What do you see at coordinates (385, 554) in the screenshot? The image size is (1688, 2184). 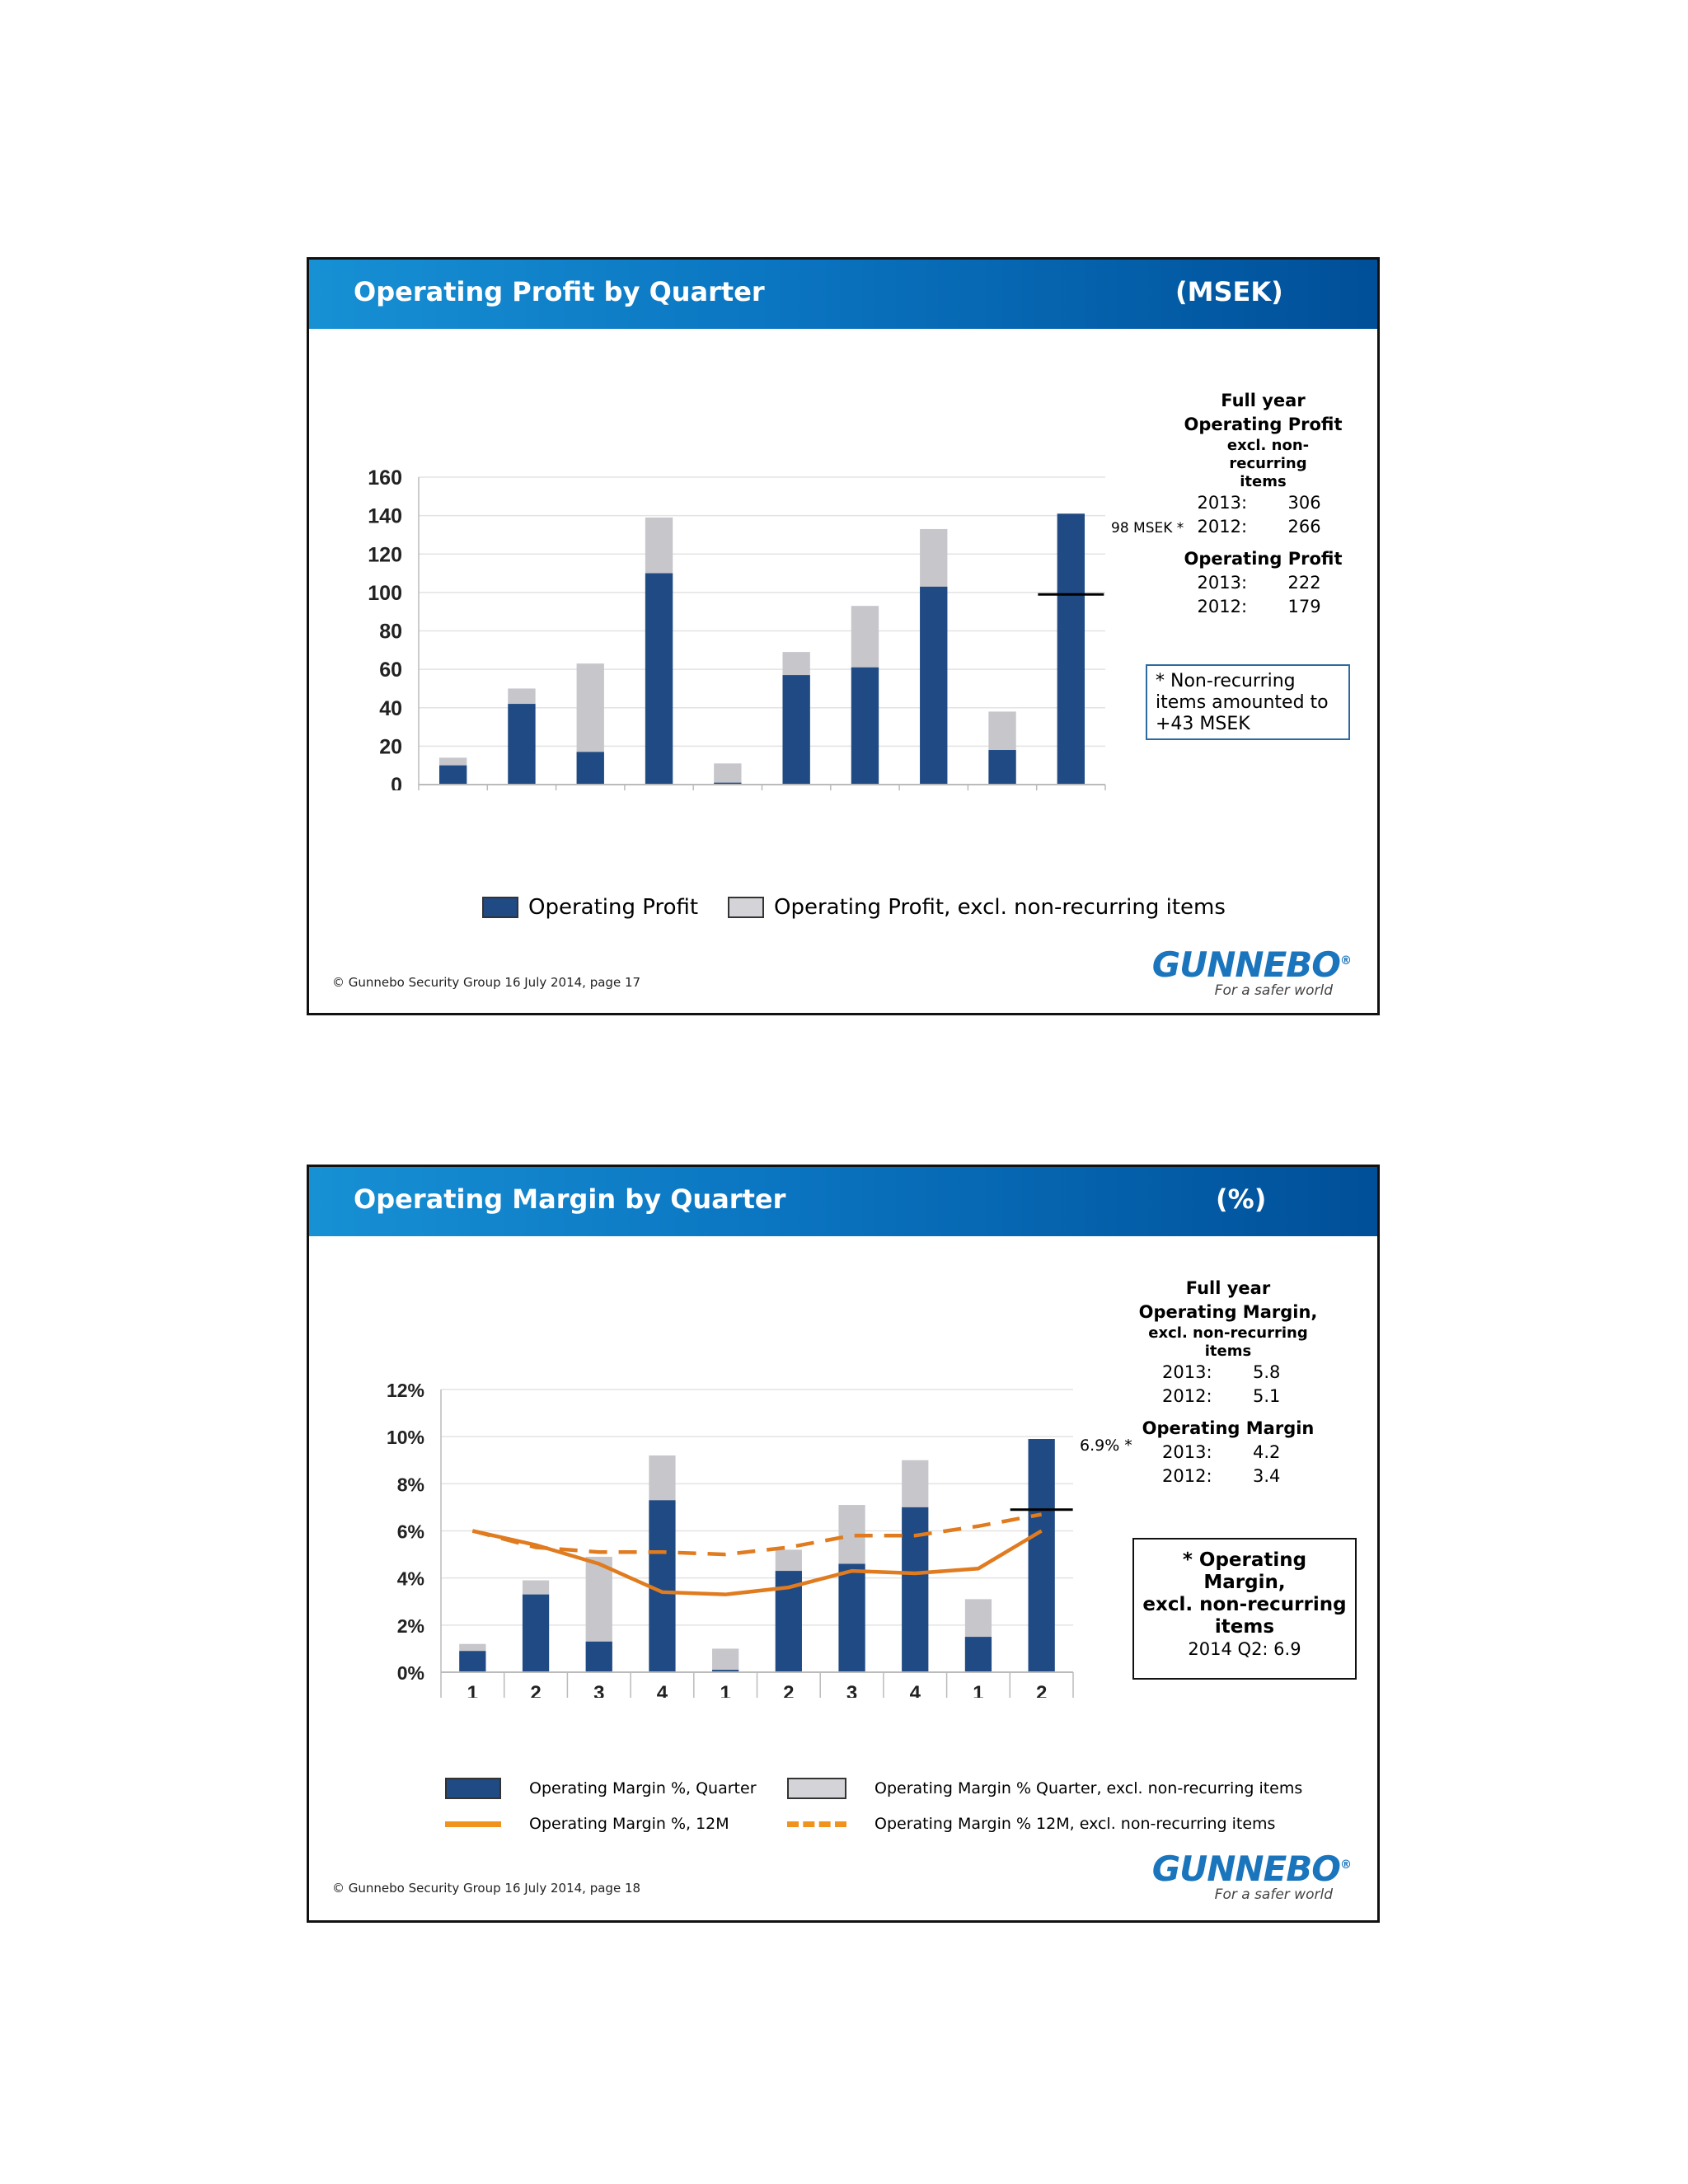 I see `y-tick-label: 120` at bounding box center [385, 554].